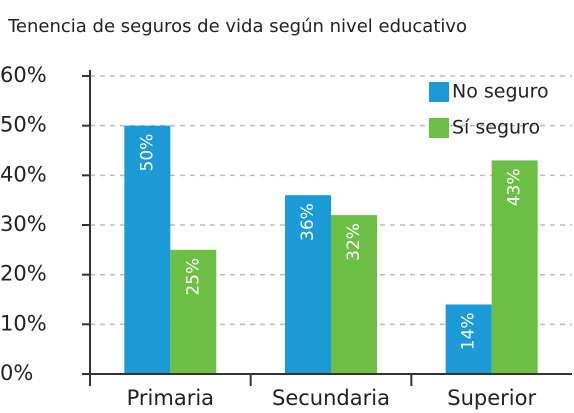 The height and width of the screenshot is (413, 574). I want to click on y-tick-label: 60%, so click(23, 75).